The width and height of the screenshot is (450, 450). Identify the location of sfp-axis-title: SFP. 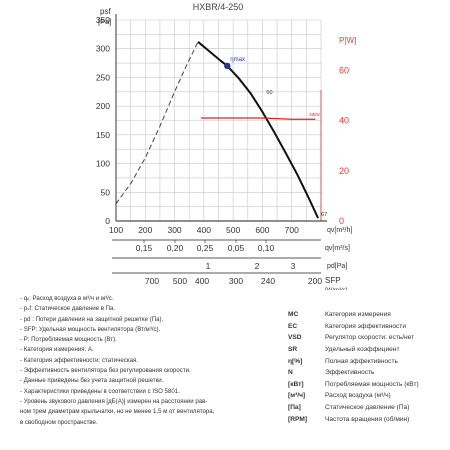
(333, 280).